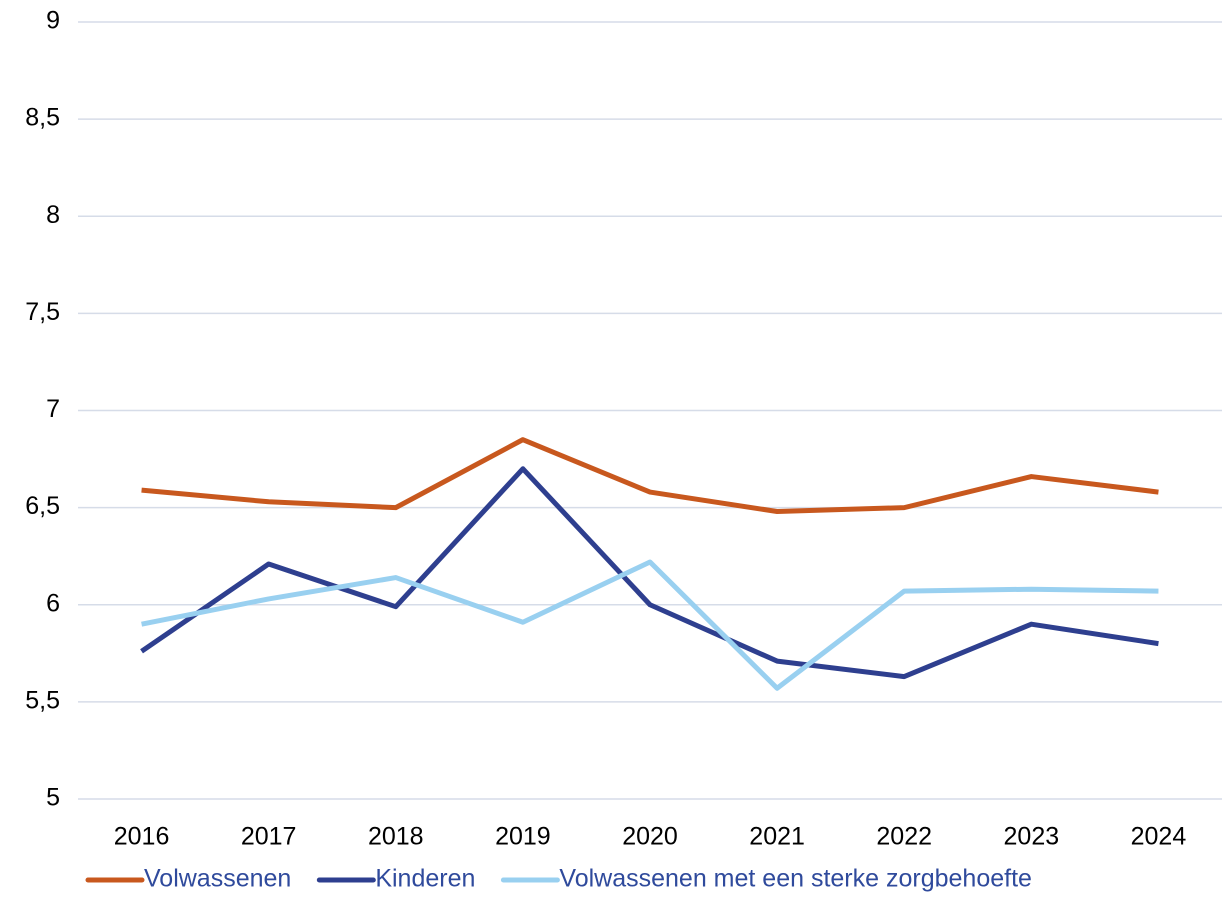 The width and height of the screenshot is (1223, 918). I want to click on x-tick-label: 2016, so click(142, 837).